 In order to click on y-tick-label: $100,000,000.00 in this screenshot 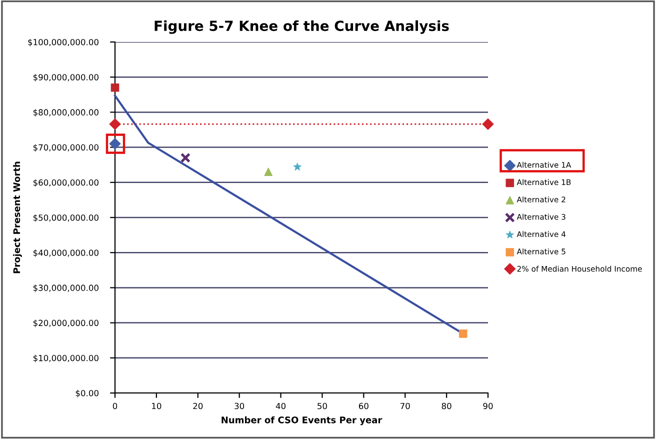, I will do `click(63, 42)`.